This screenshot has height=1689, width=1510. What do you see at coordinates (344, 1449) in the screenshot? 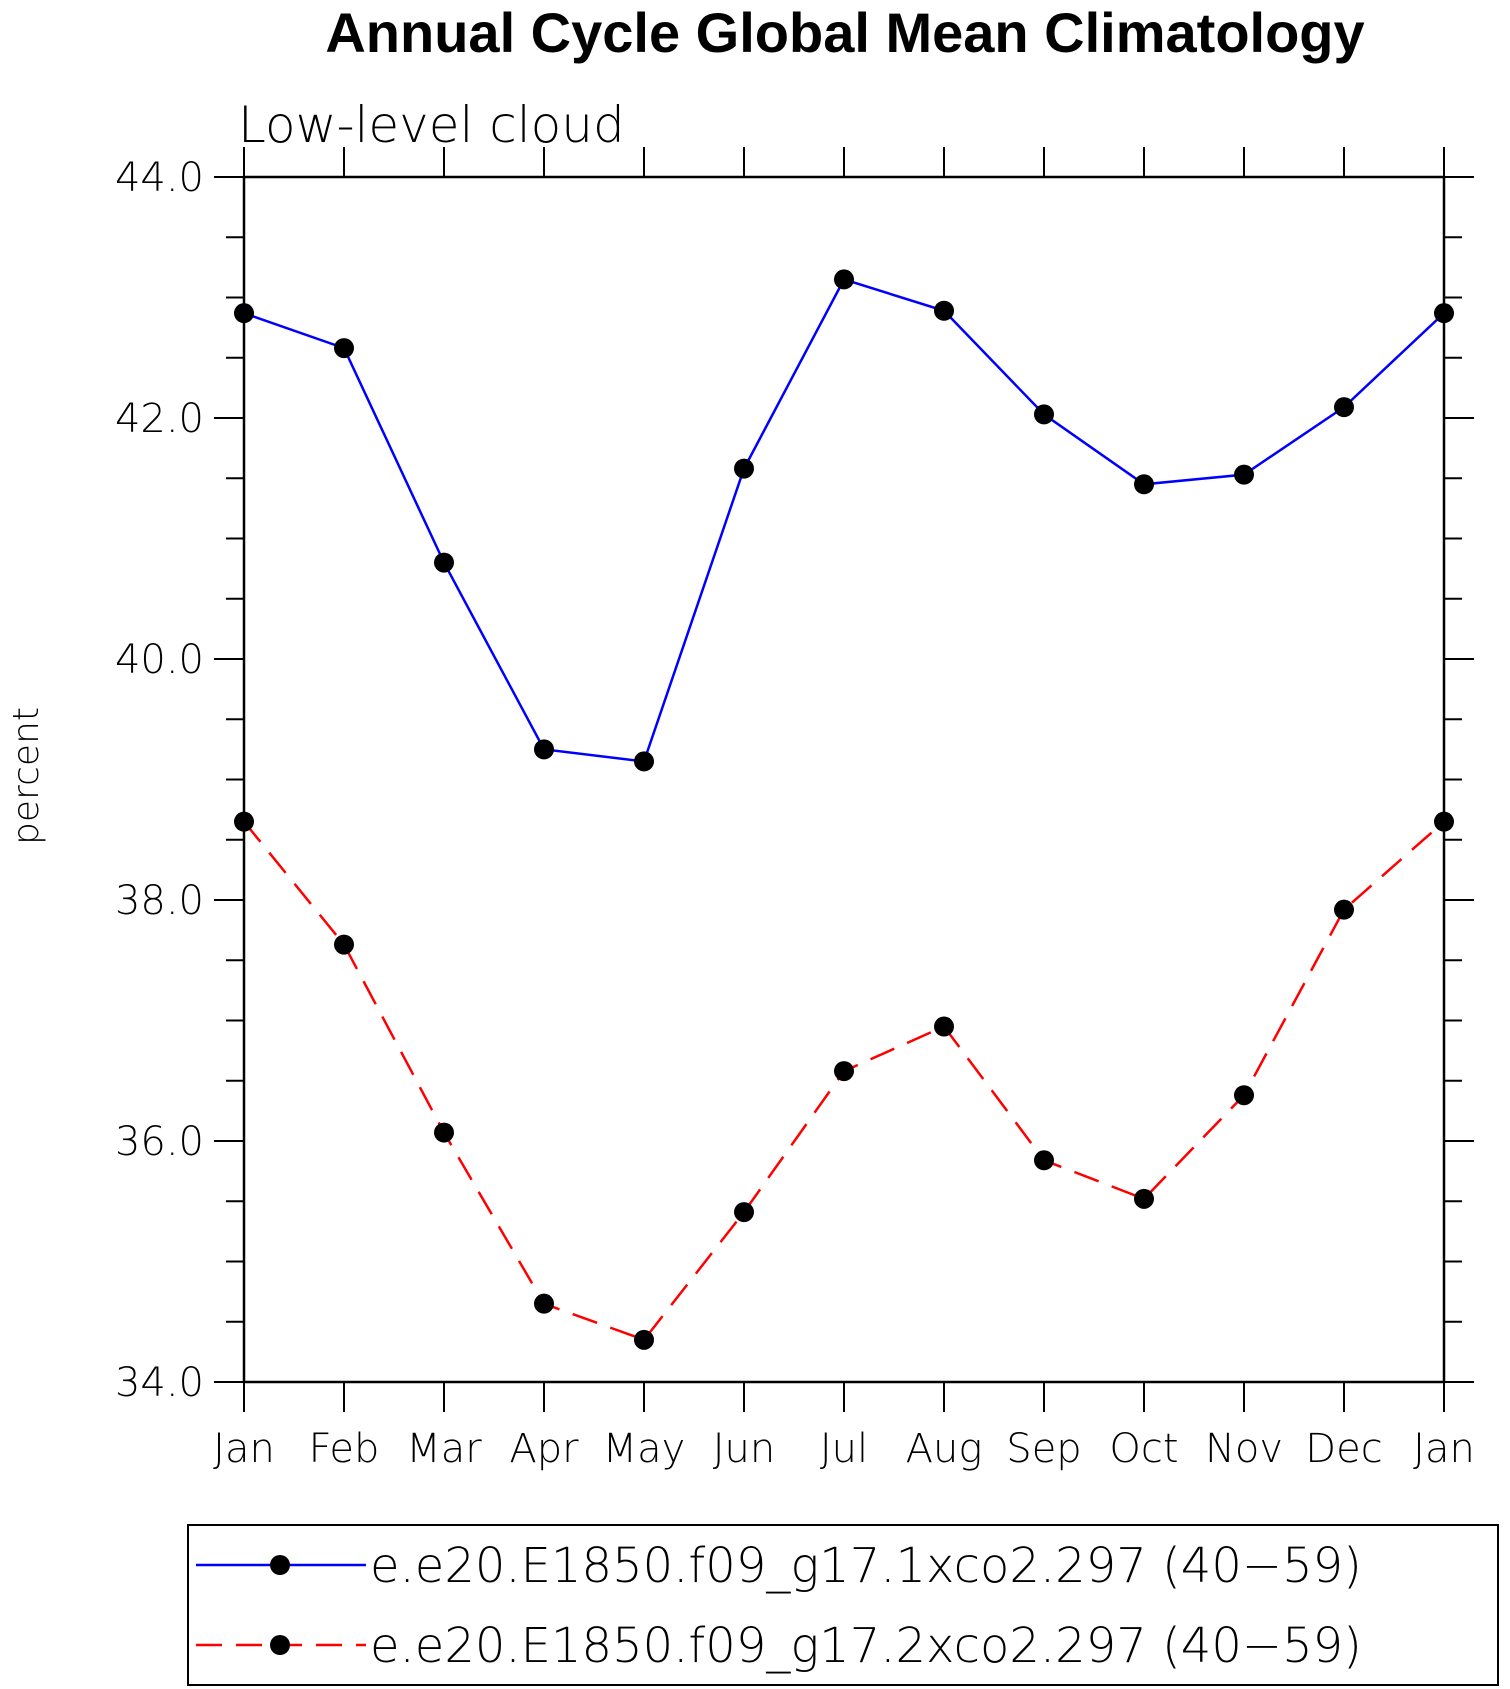
I see `x-tick-label: Feb` at bounding box center [344, 1449].